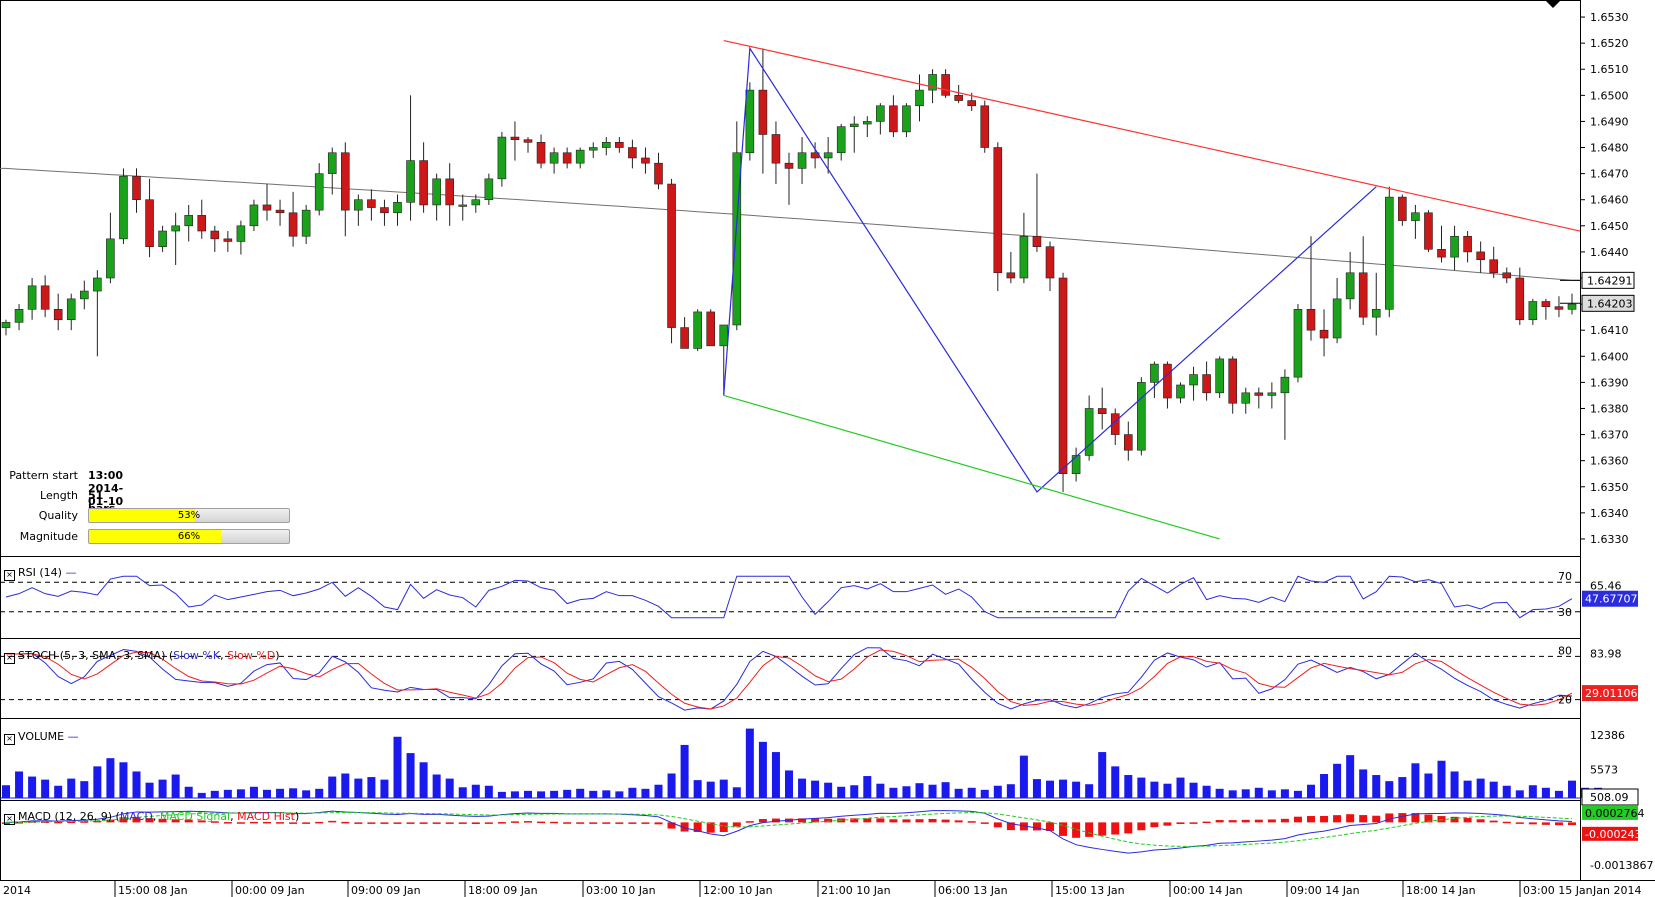 This screenshot has width=1655, height=897. I want to click on macd-title-text: MACD (12, 26, 9), so click(65, 816).